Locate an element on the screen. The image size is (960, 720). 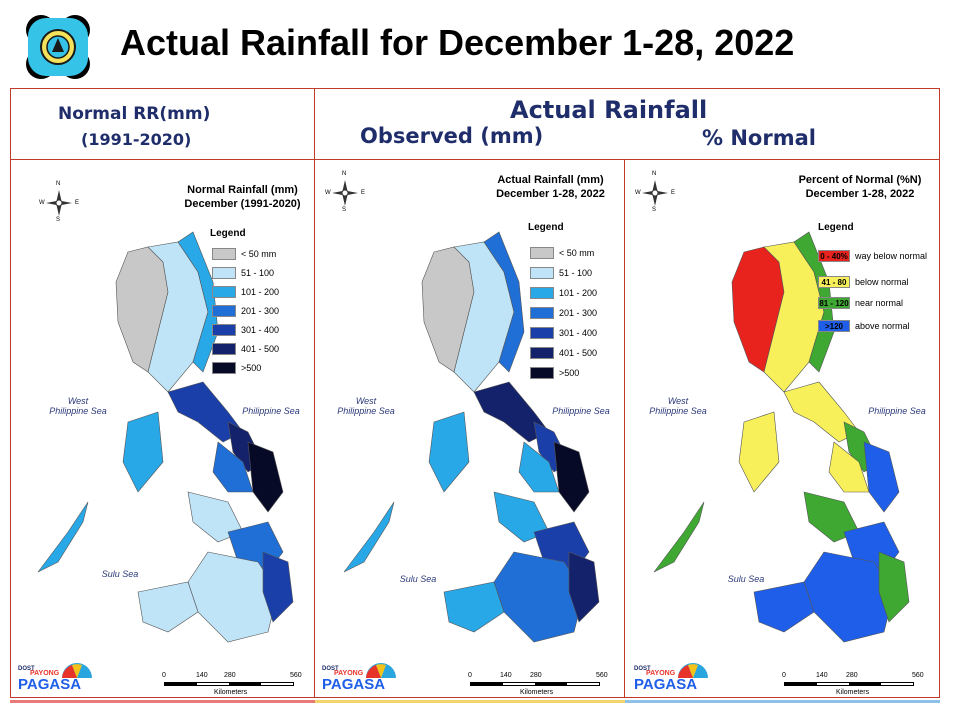
slide-title: Actual Rainfall for December 1-28, 2022 is located at coordinates (457, 42).